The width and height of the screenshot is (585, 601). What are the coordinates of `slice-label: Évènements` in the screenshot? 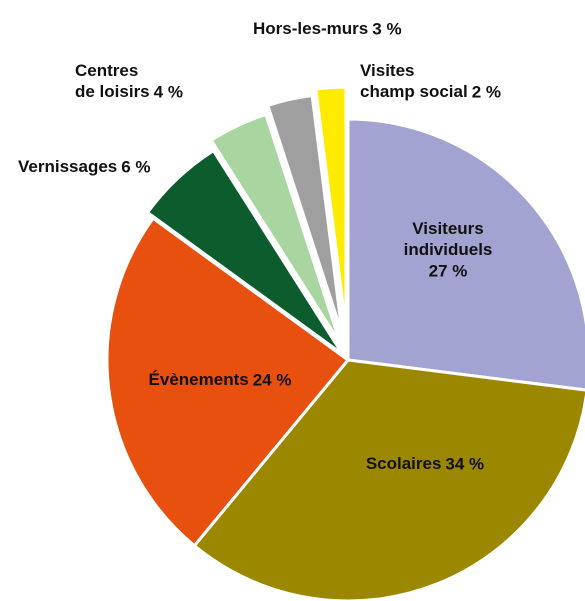 It's located at (199, 379).